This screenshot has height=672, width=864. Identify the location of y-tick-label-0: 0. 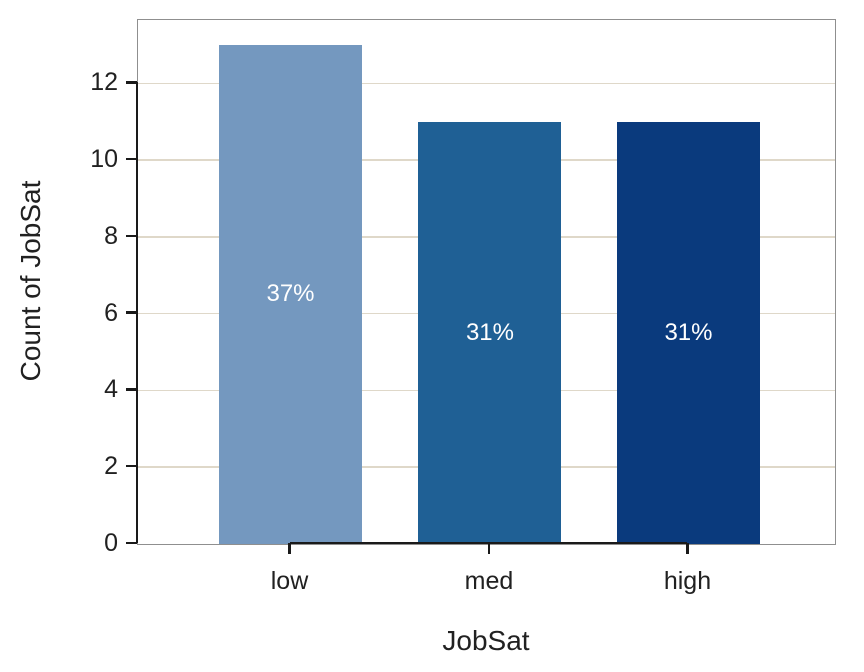
(111, 543).